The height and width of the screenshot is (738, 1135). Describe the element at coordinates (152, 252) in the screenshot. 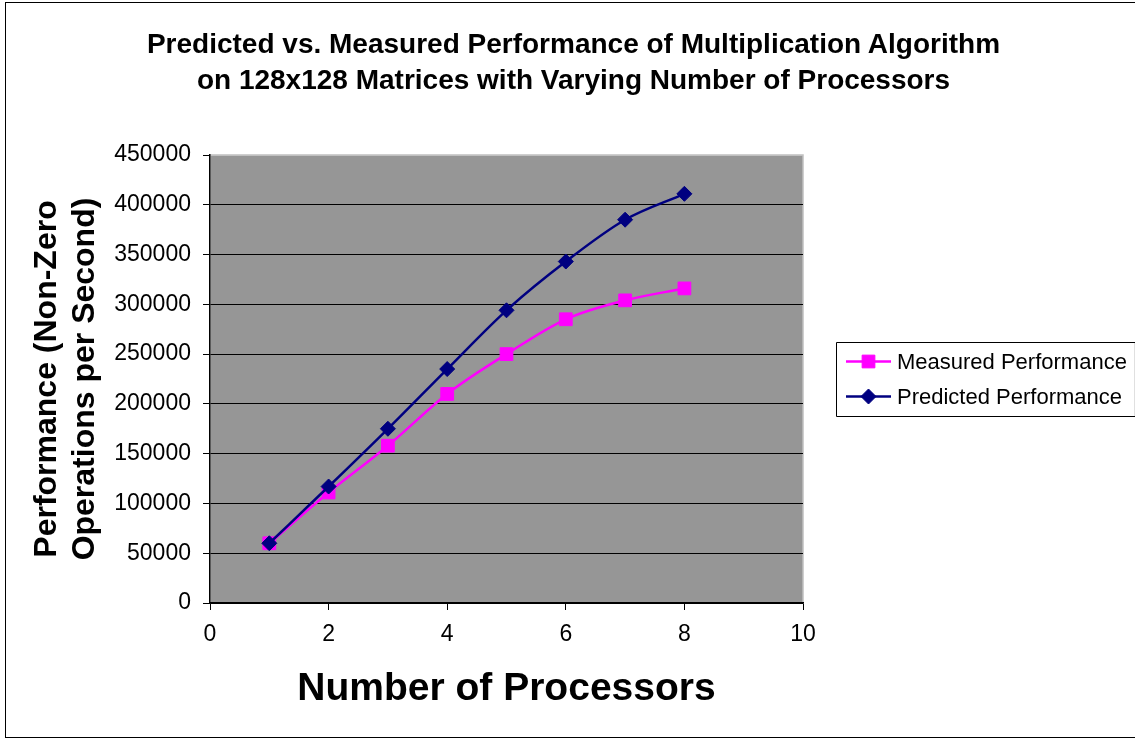

I see `y-tick-label: 350000` at that location.